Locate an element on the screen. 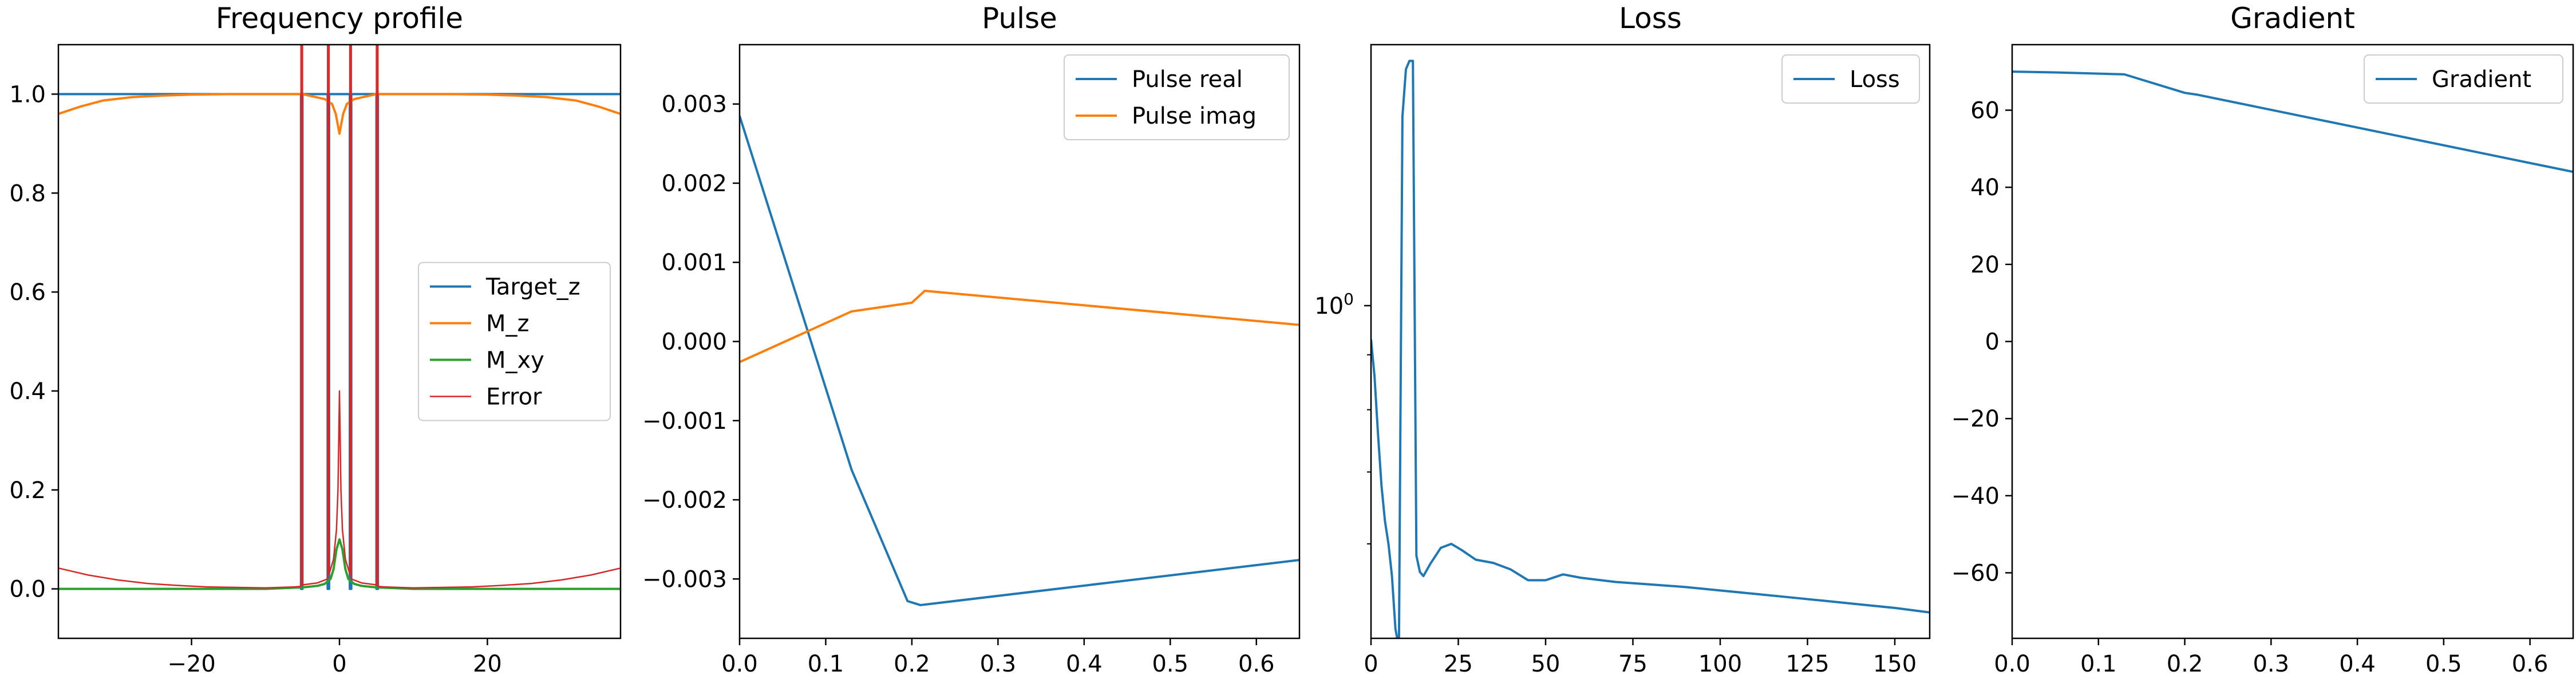  series-line-pulse-imag is located at coordinates (1019, 327).